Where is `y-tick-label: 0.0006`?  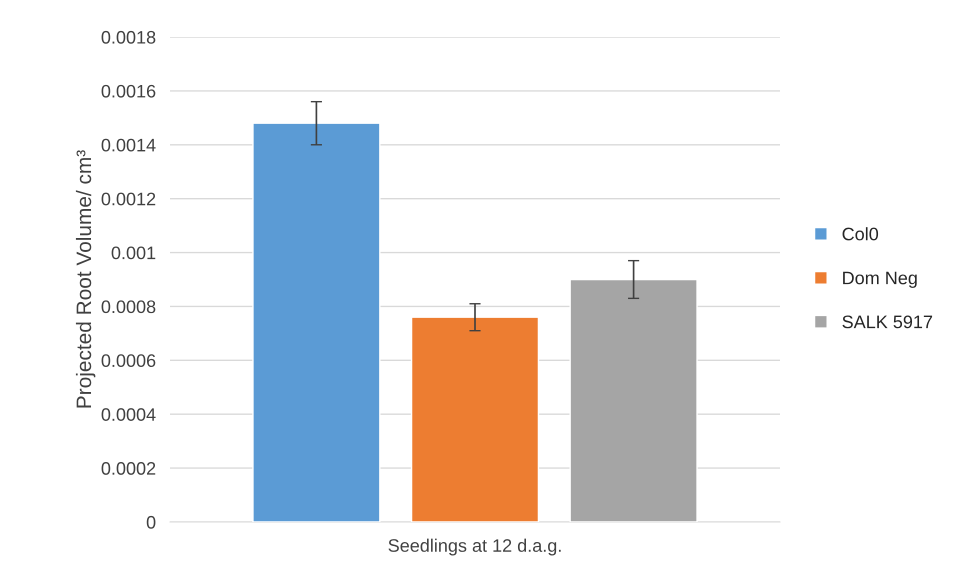
y-tick-label: 0.0006 is located at coordinates (129, 361).